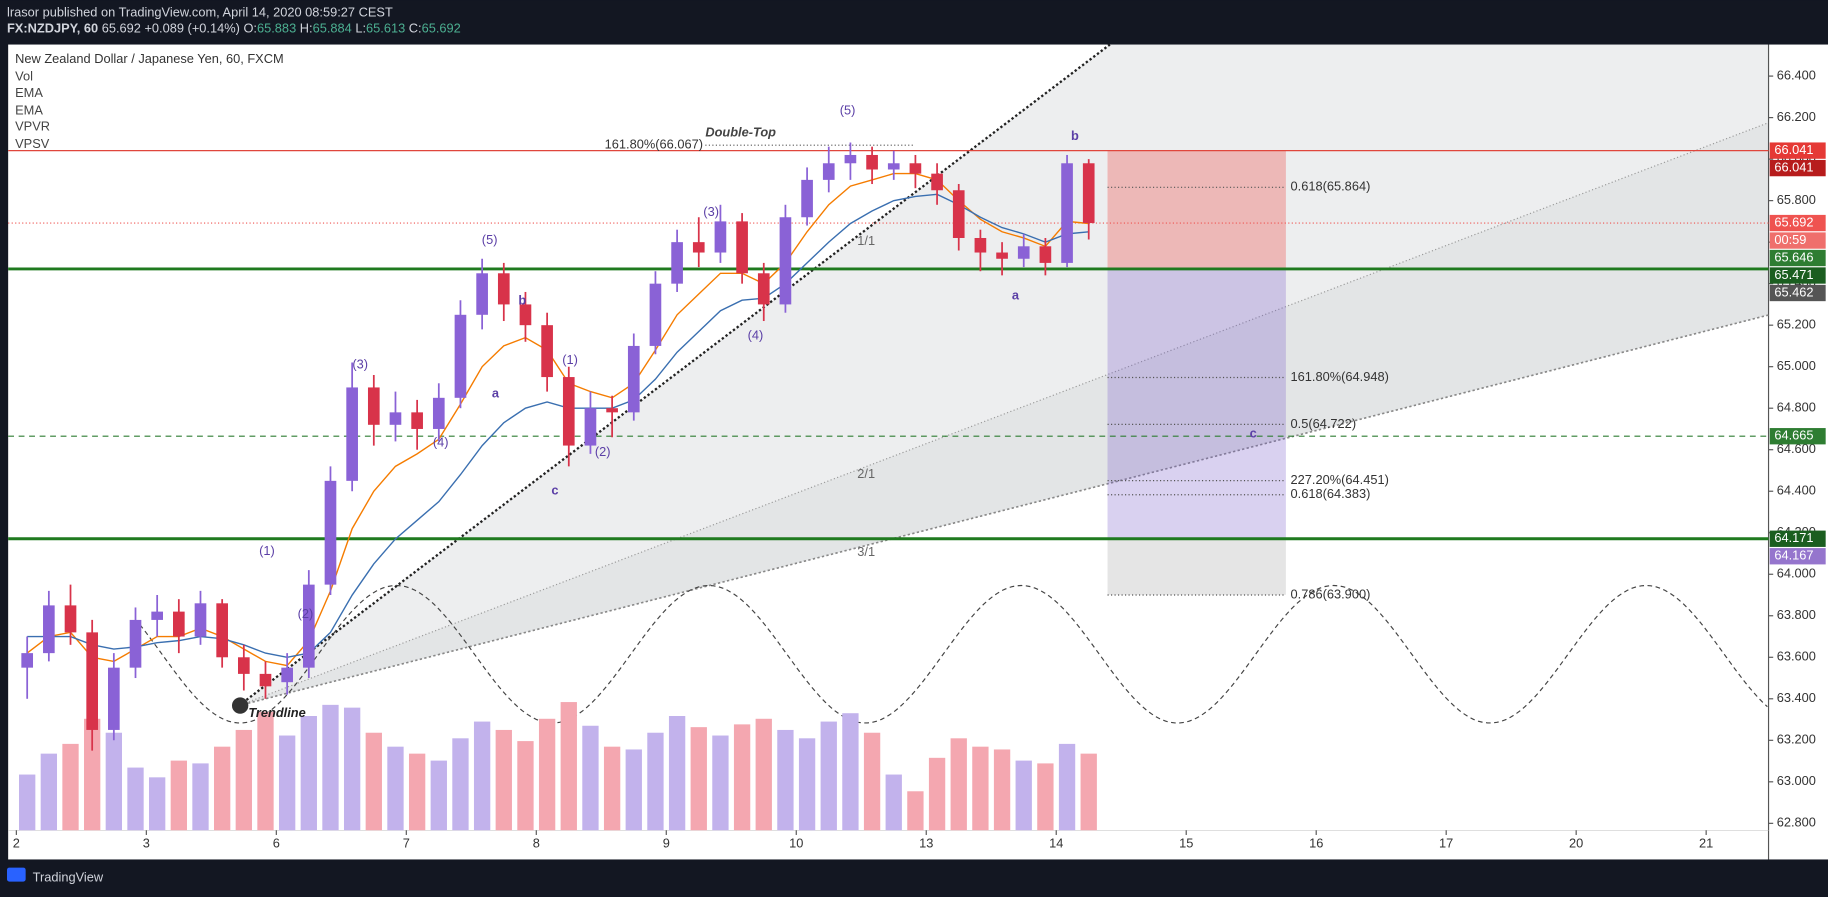 The width and height of the screenshot is (1828, 897). Describe the element at coordinates (1793, 537) in the screenshot. I see `price-label: 64.171` at that location.